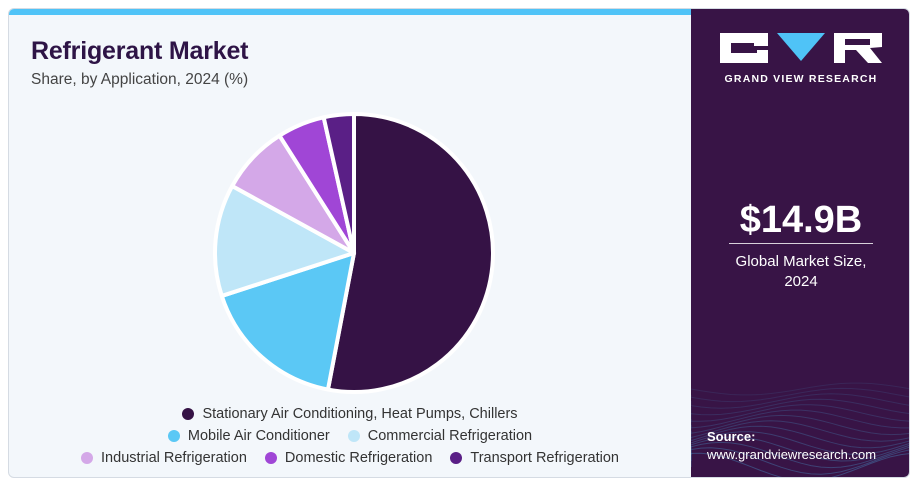 The width and height of the screenshot is (916, 483). What do you see at coordinates (801, 48) in the screenshot?
I see `grand-view-research-logo` at bounding box center [801, 48].